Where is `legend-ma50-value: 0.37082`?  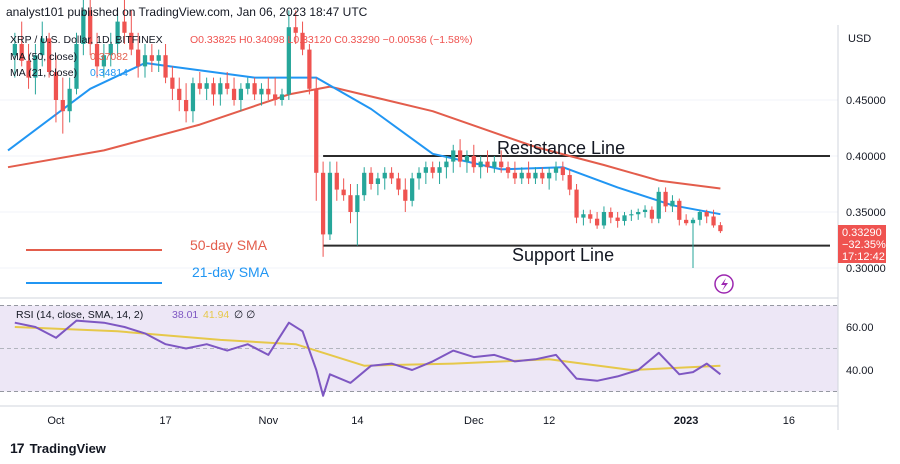 legend-ma50-value: 0.37082 is located at coordinates (109, 57).